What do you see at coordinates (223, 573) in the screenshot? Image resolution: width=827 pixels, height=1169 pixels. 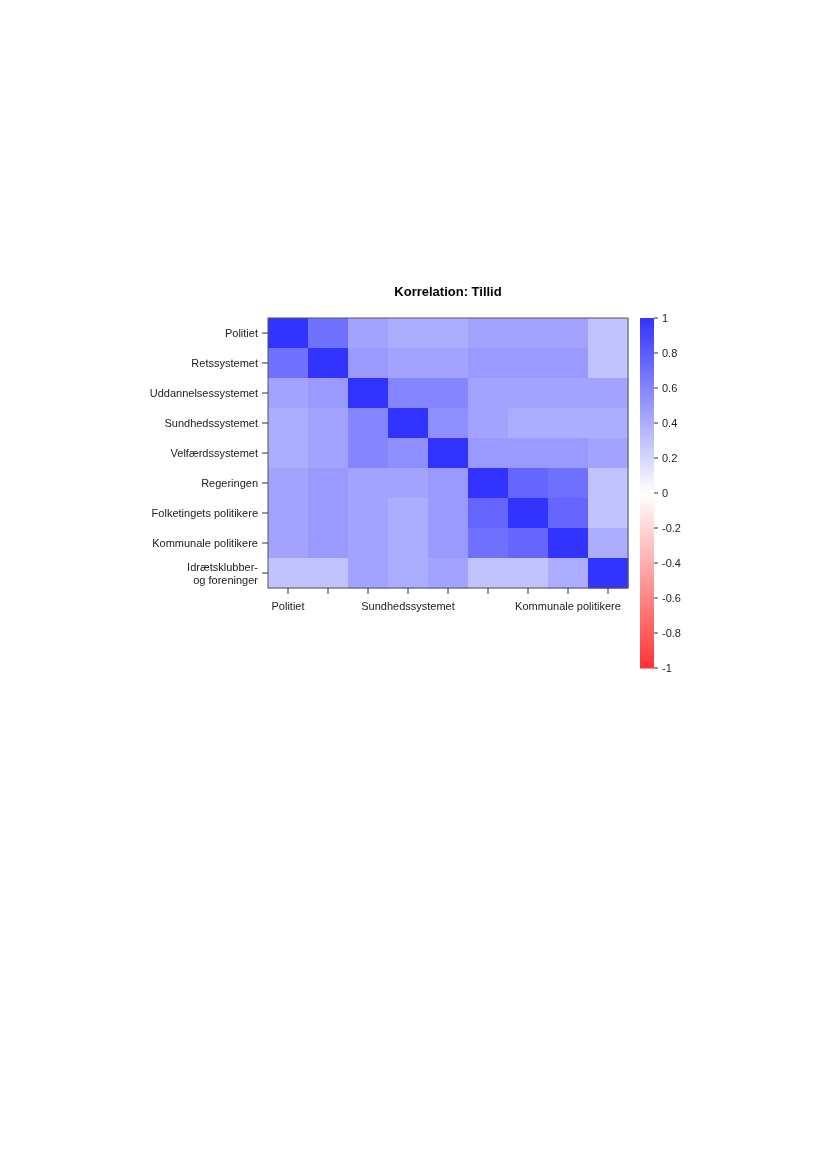 I see `y-tick-label: Idrætsklubber- og foreninger` at bounding box center [223, 573].